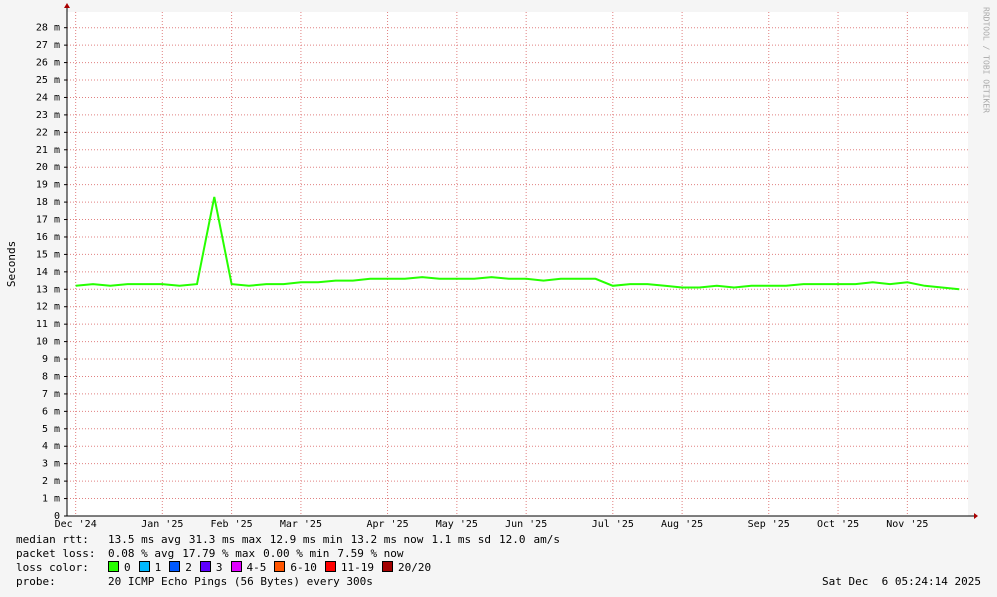  I want to click on legend-item: 1, so click(150, 568).